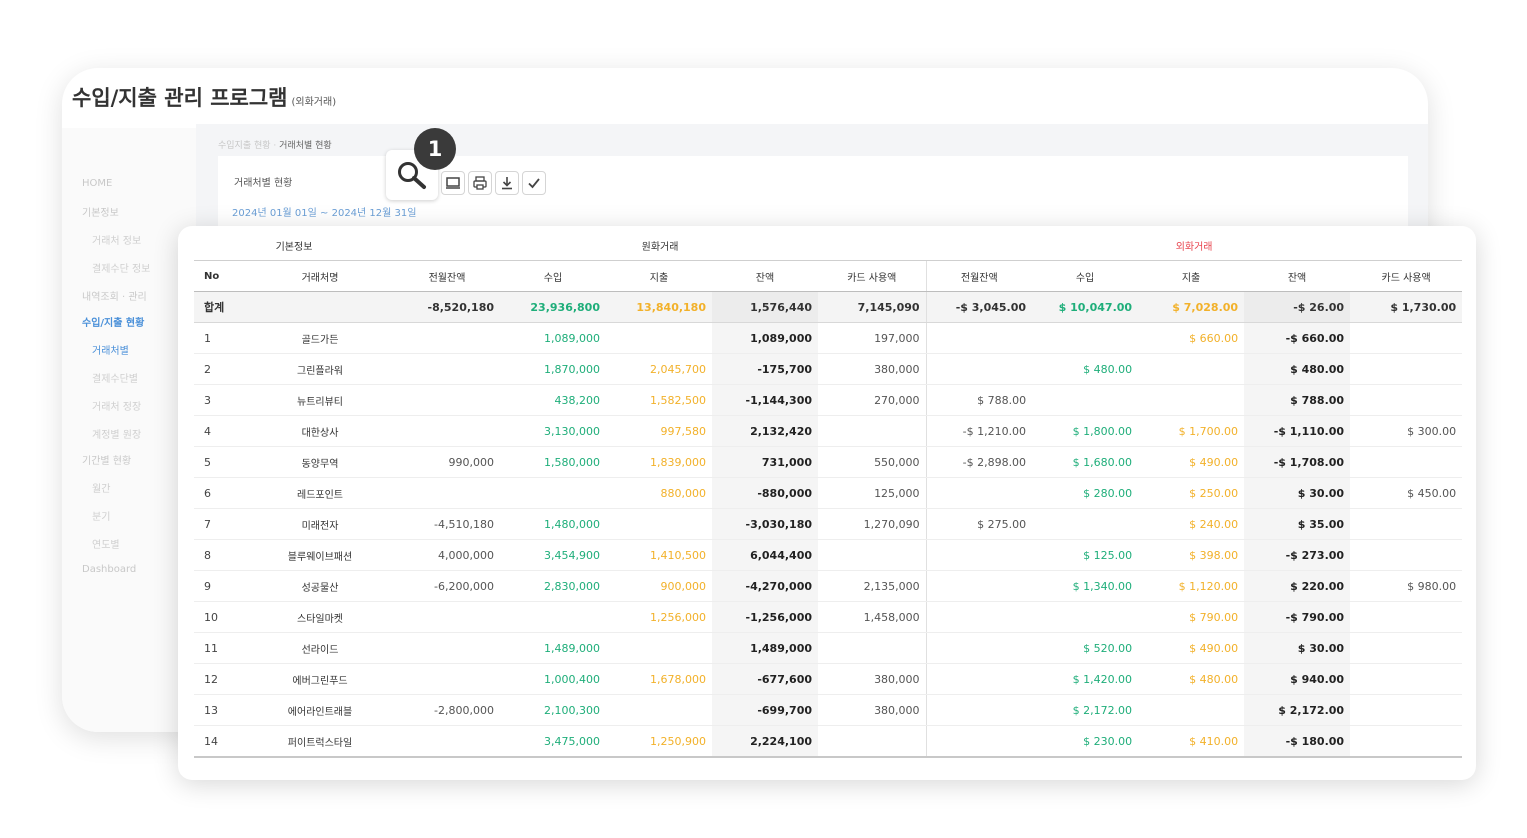 The image size is (1527, 838). What do you see at coordinates (1085, 276) in the screenshot?
I see `col-fx-income: 수입` at bounding box center [1085, 276].